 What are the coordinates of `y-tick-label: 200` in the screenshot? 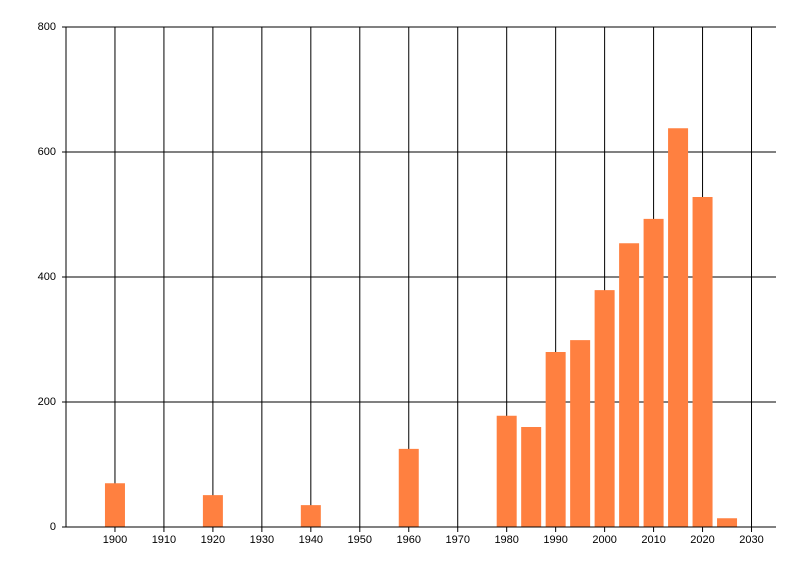 It's located at (47, 402).